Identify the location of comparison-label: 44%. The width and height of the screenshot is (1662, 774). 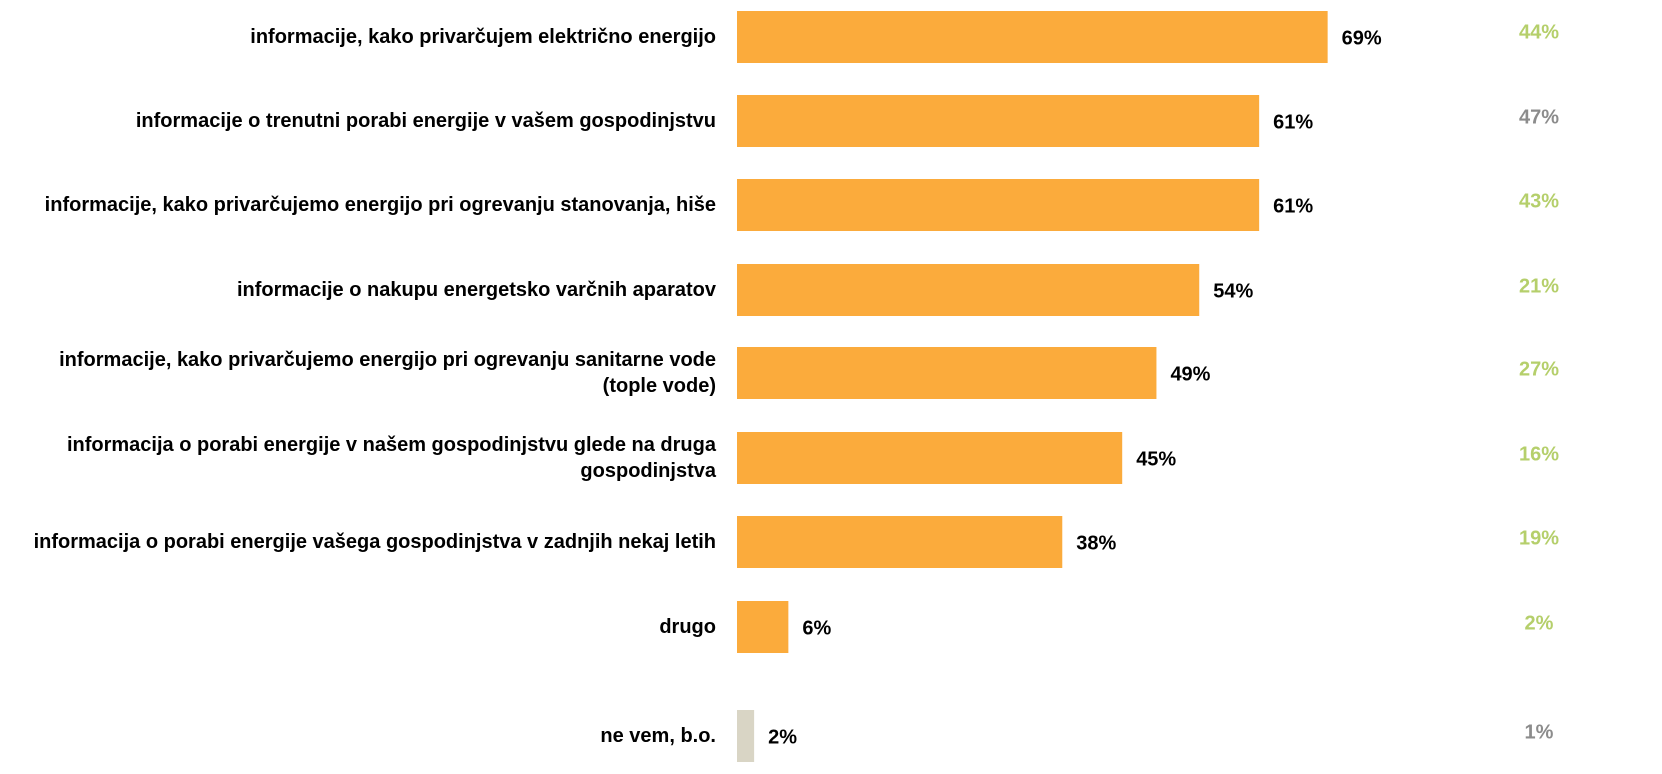
(1539, 32).